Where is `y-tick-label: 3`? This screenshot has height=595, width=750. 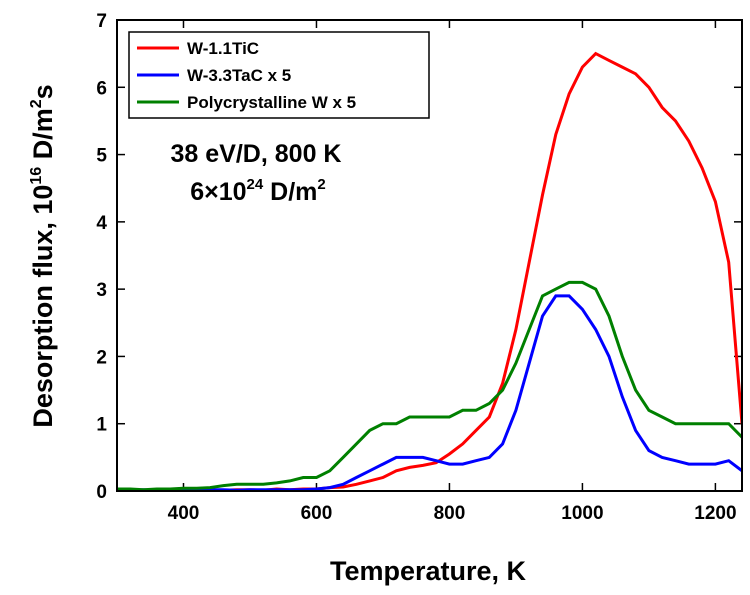
y-tick-label: 3 is located at coordinates (101, 290).